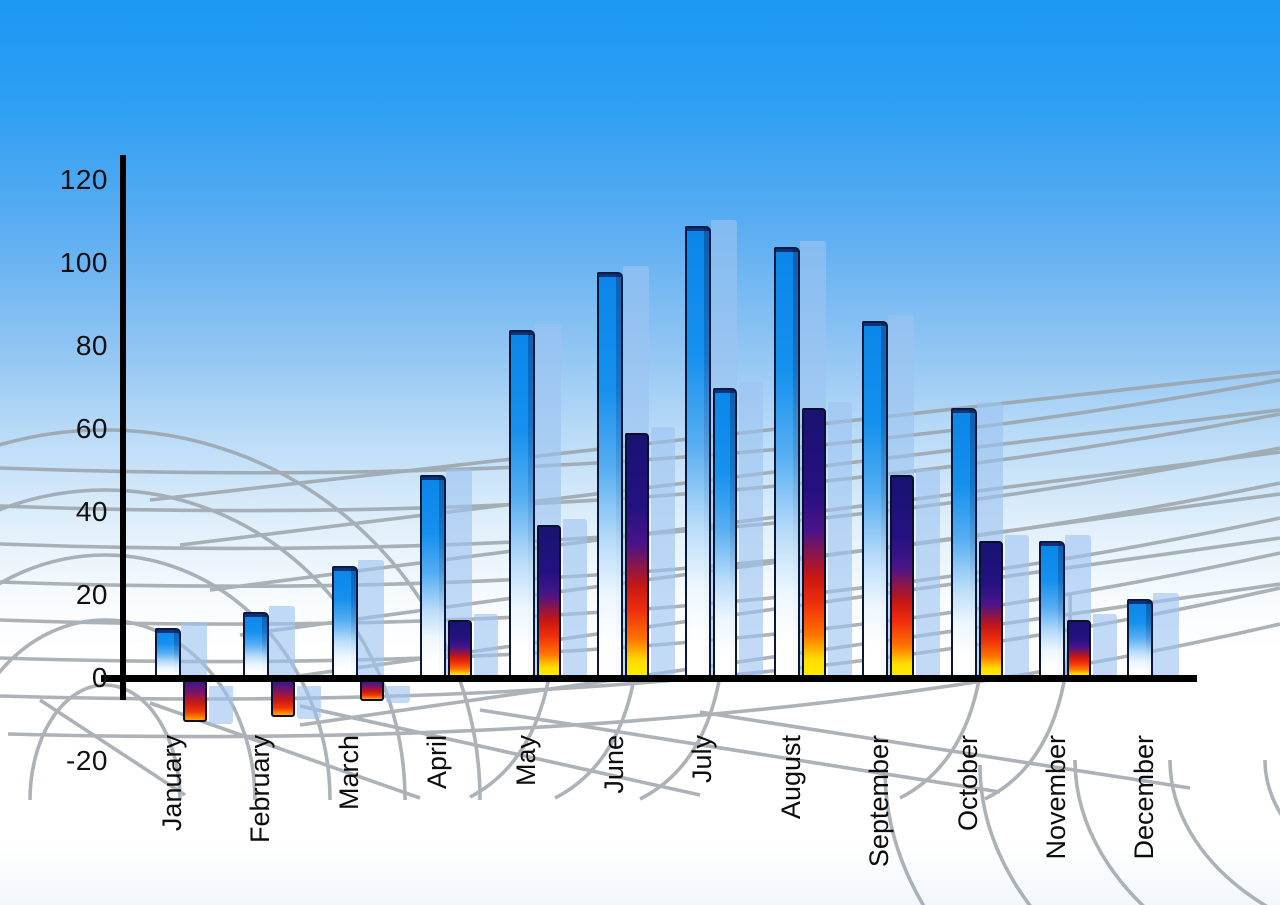  I want to click on x-axis-line, so click(649, 678).